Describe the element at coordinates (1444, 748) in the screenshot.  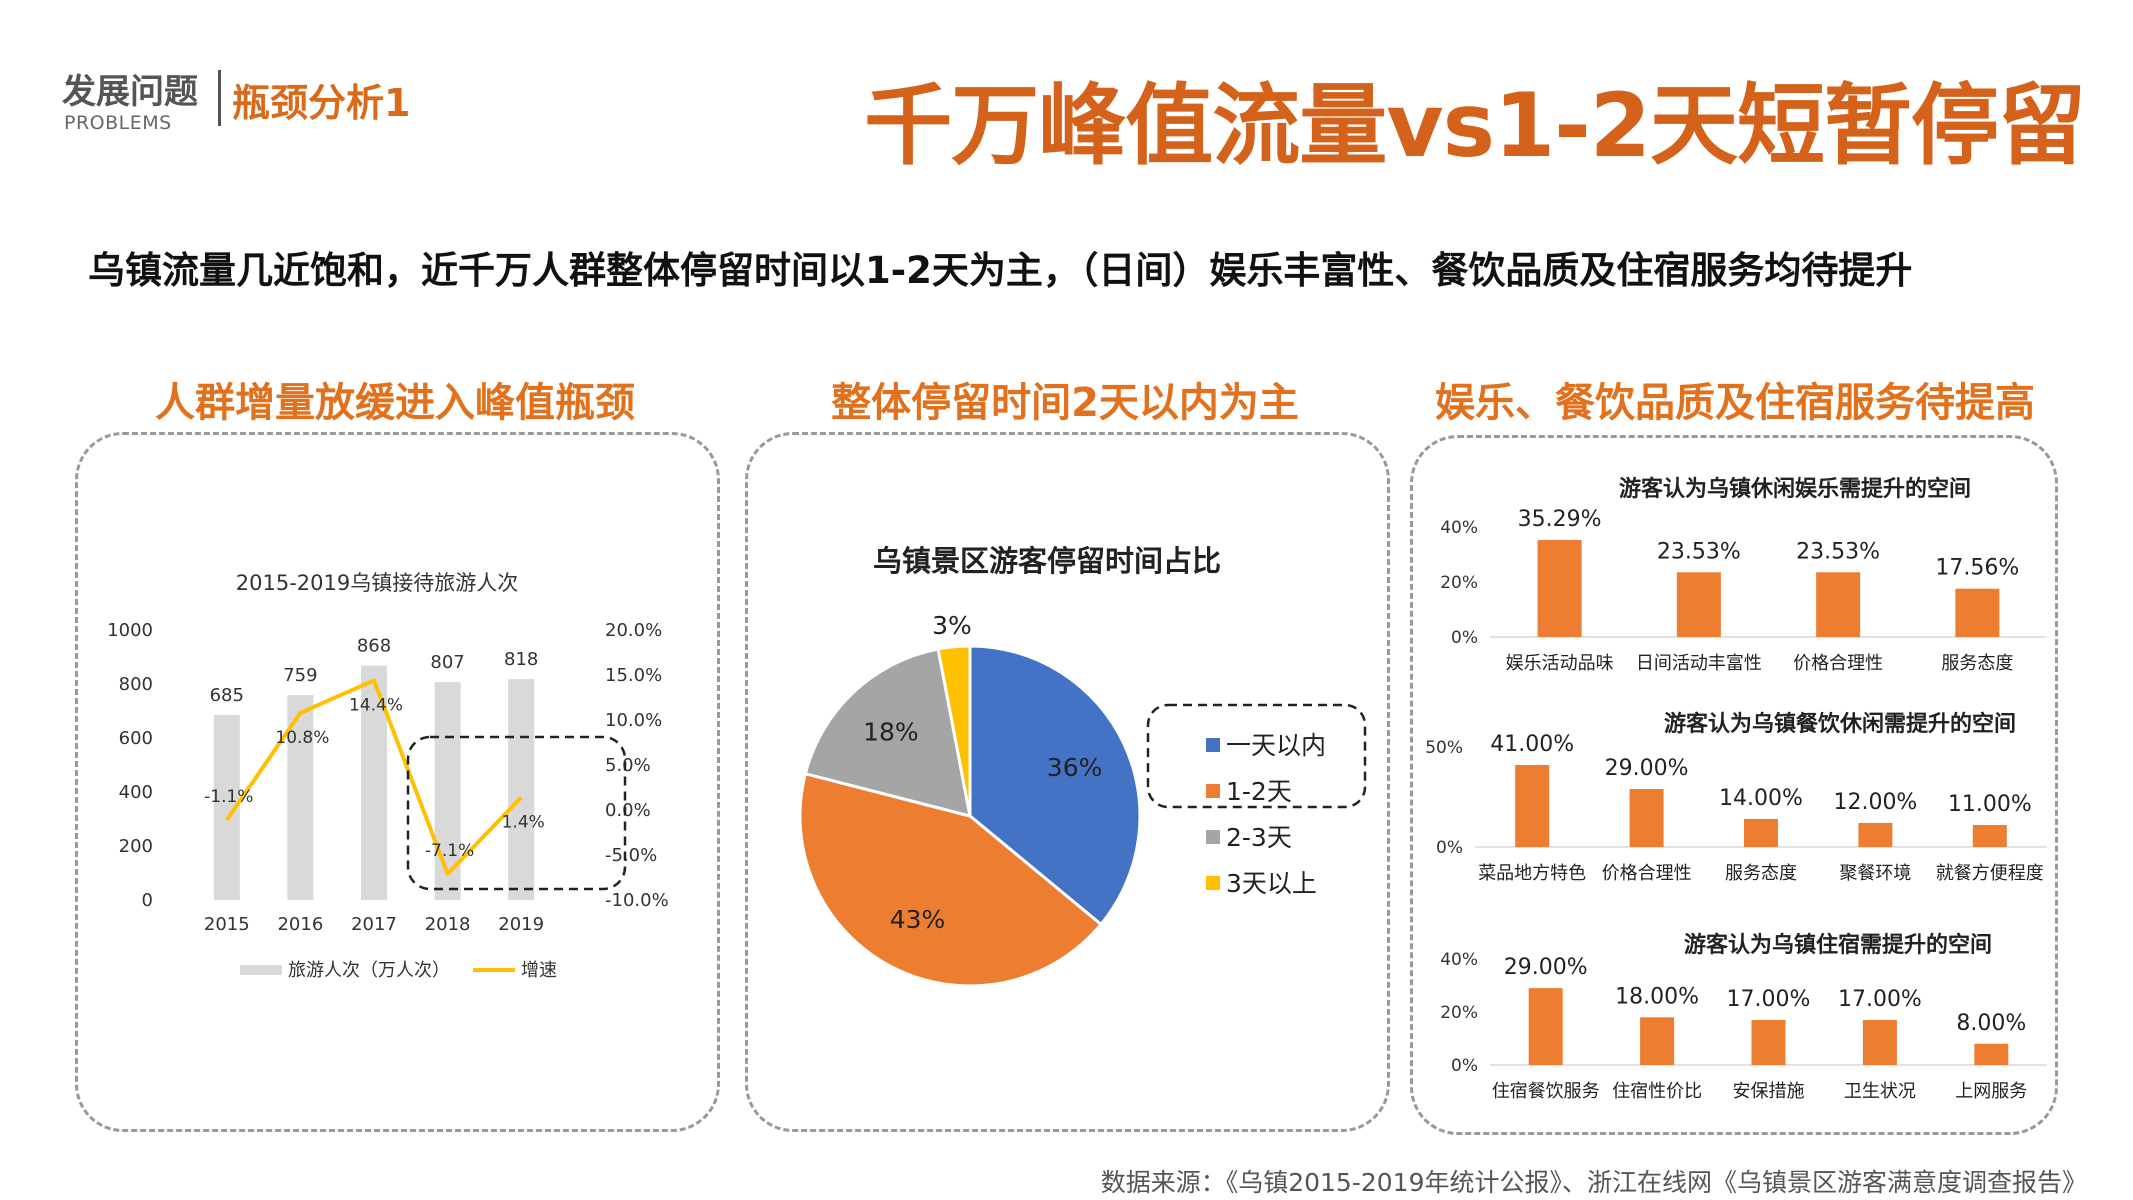
I see `y-axis-tick: 50%` at that location.